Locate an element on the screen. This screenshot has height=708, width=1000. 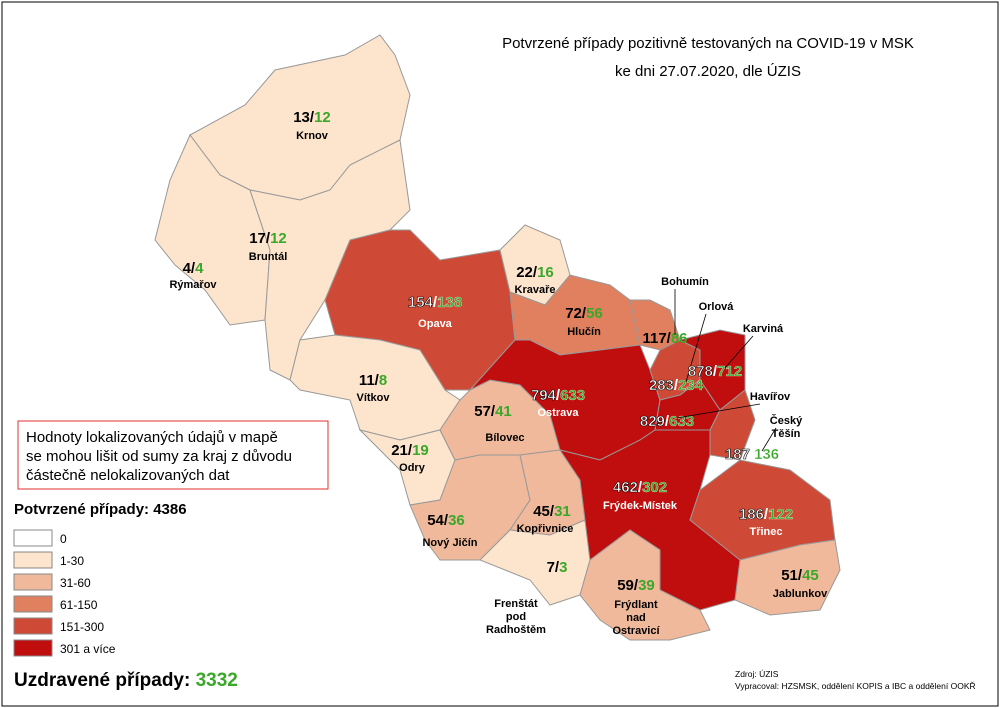
district-values: 4/4 is located at coordinates (194, 268).